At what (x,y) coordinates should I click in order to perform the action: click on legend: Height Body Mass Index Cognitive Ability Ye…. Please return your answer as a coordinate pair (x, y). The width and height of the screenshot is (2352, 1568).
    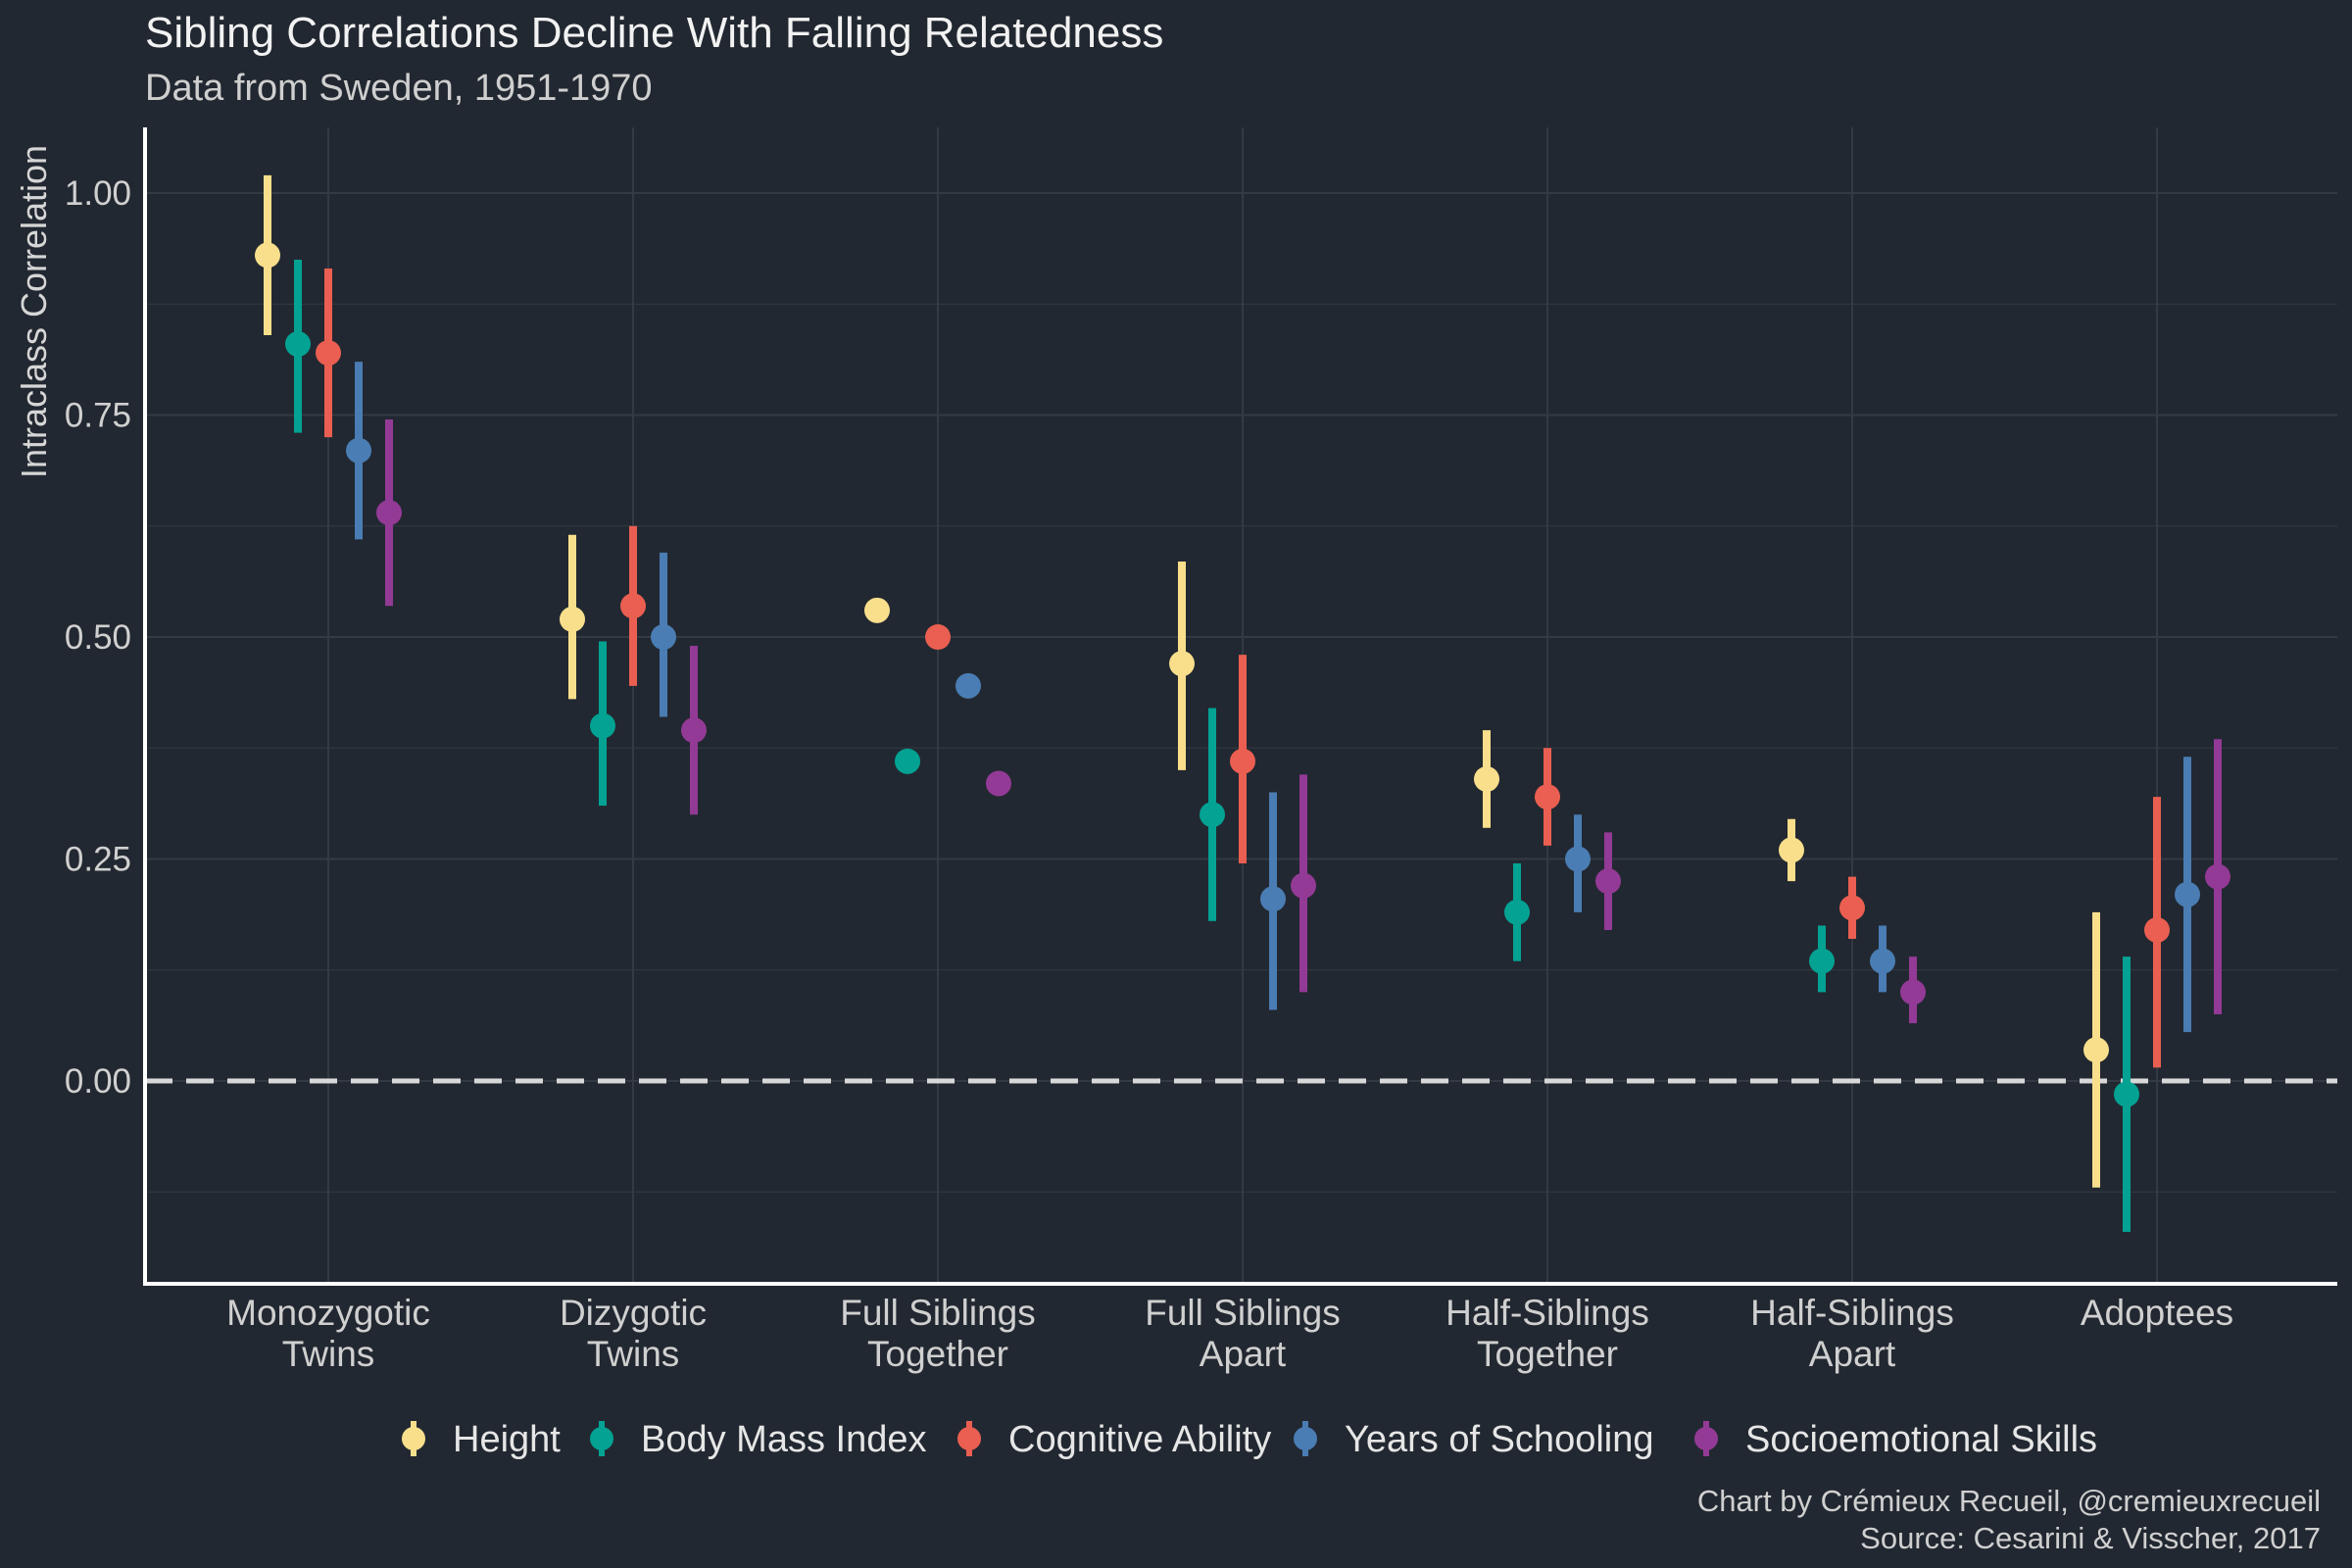
    Looking at the image, I should click on (1249, 1439).